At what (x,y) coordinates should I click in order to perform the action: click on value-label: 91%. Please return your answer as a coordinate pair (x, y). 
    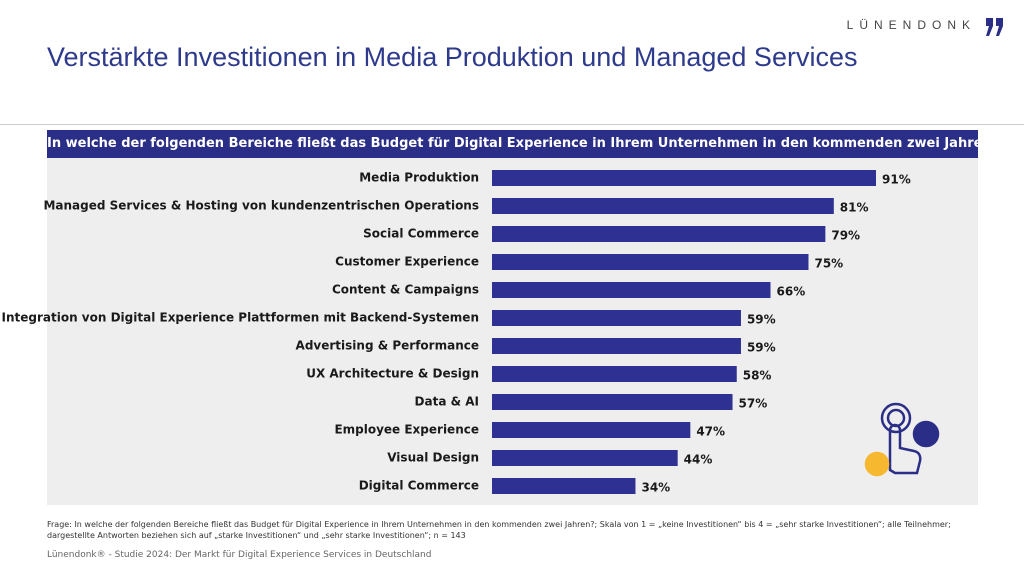
    Looking at the image, I should click on (896, 180).